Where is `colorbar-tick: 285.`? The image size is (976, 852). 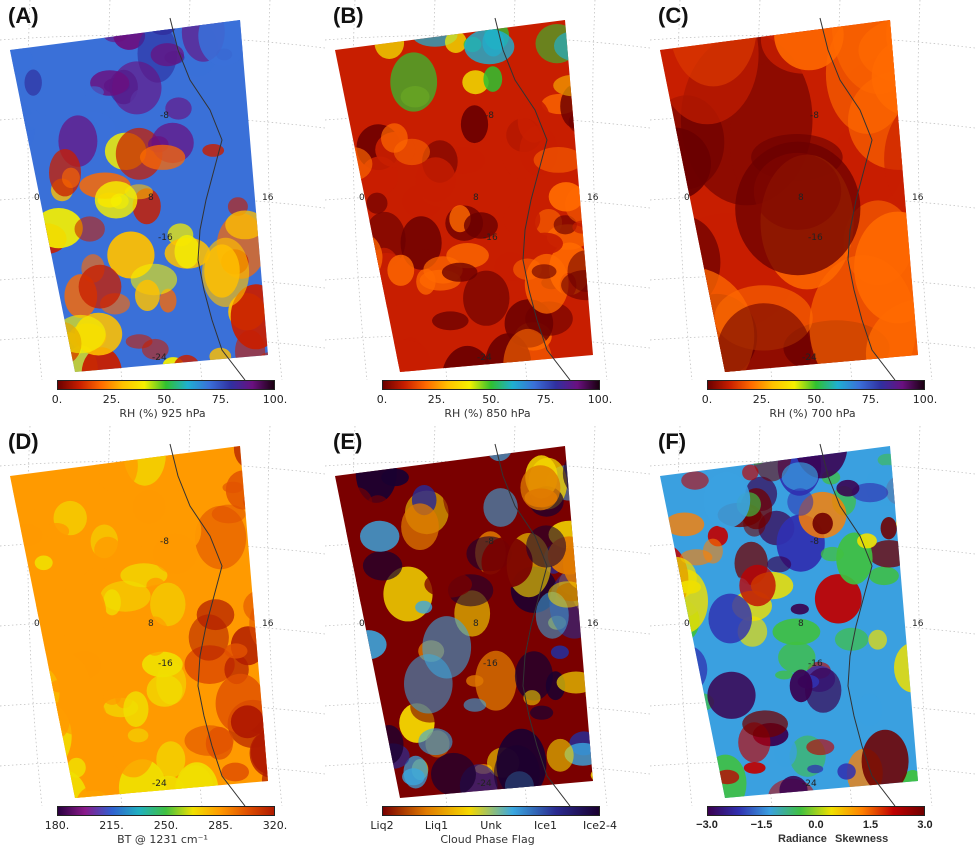 colorbar-tick: 285. is located at coordinates (220, 825).